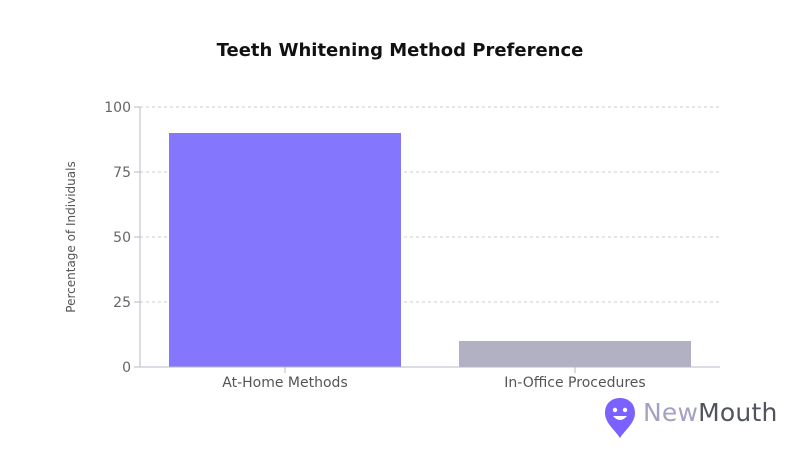 This screenshot has width=800, height=470. I want to click on y-tick-label: 25, so click(122, 303).